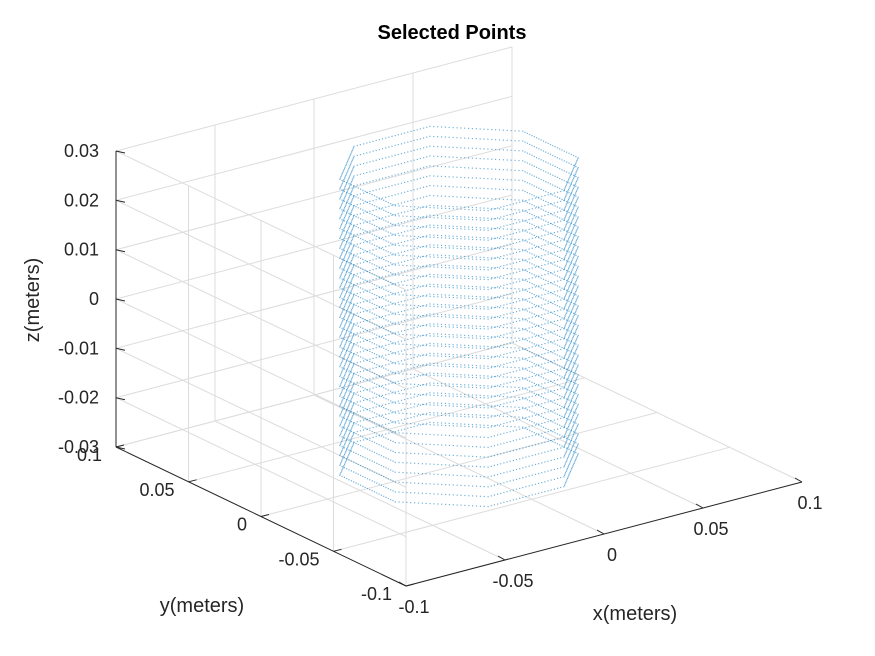  What do you see at coordinates (402, 584) in the screenshot?
I see `x-tick-mark` at bounding box center [402, 584].